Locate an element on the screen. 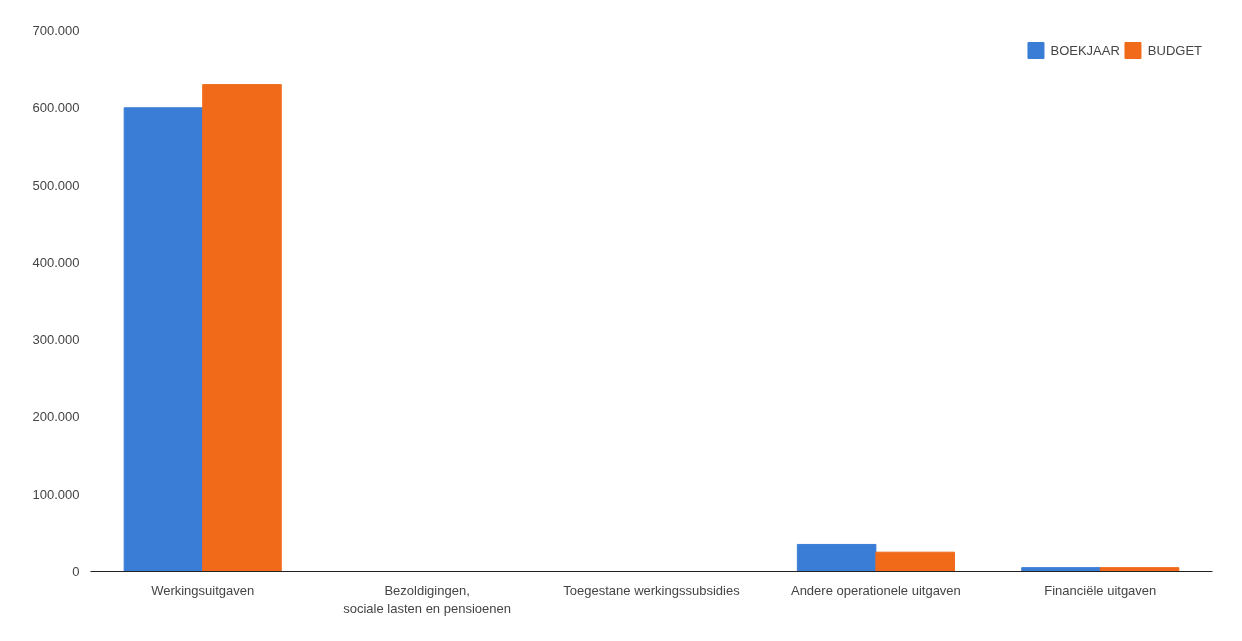 The height and width of the screenshot is (641, 1242). x-tick-label: Bezoldigingen, sociale lasten en pensioenen is located at coordinates (427, 599).